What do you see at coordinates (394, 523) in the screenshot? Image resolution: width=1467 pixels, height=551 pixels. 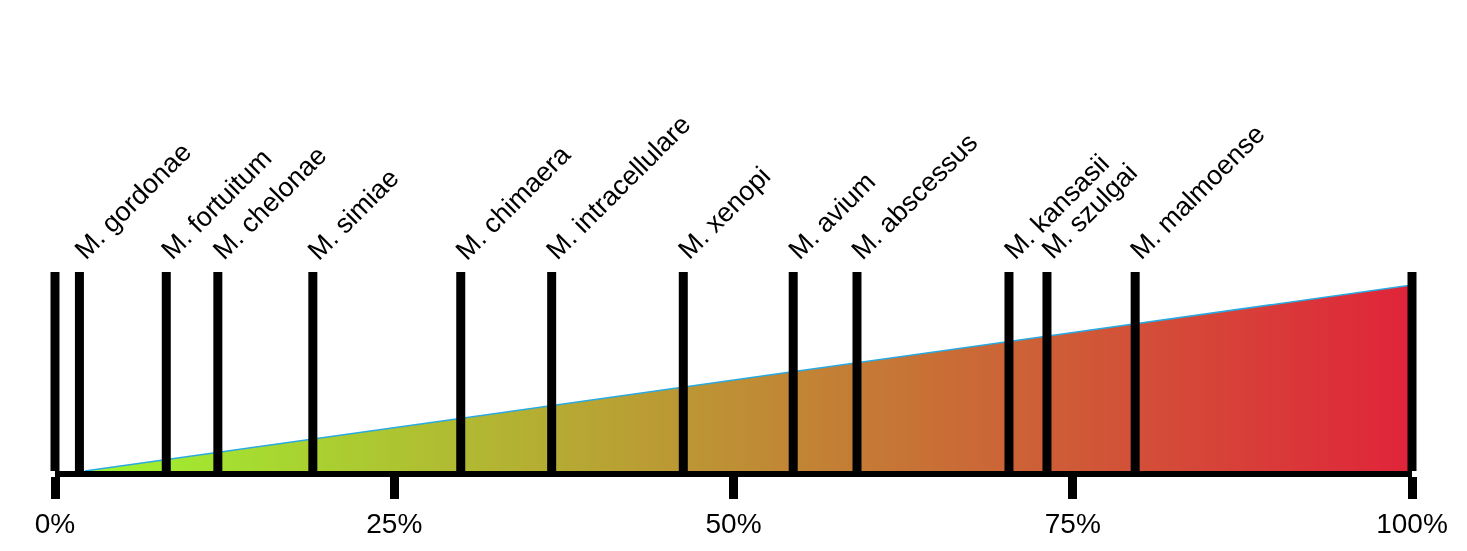 I see `x-tick-label: 25%` at bounding box center [394, 523].